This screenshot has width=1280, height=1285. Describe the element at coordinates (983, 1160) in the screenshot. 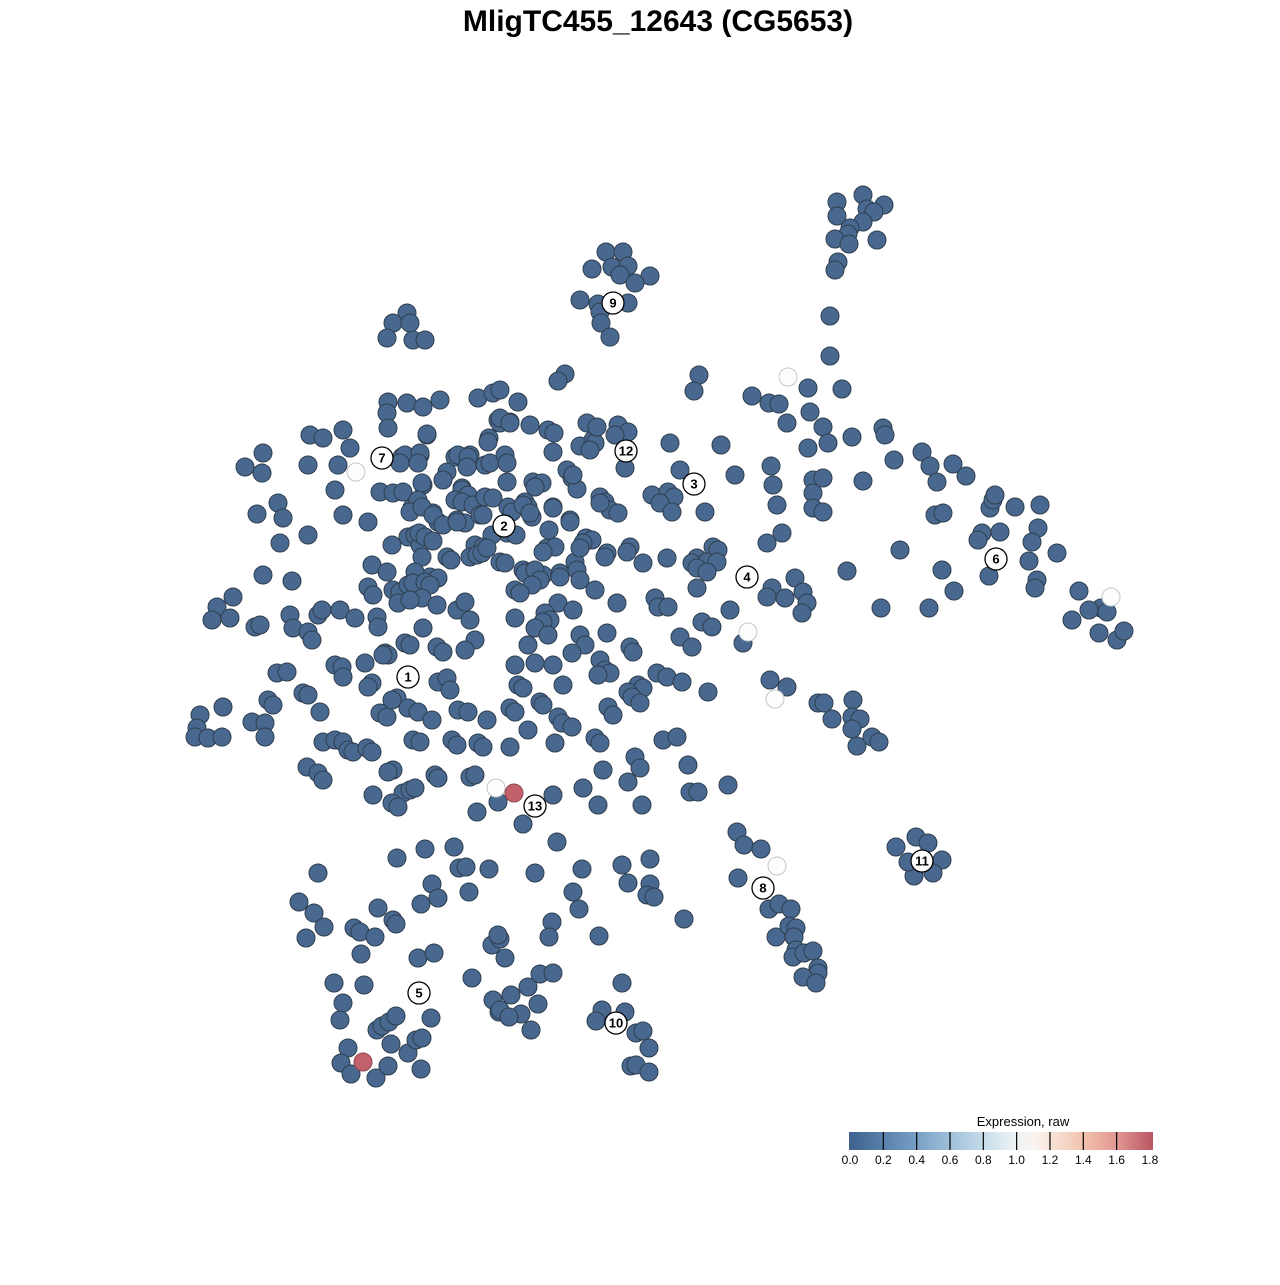

I see `colorbar-tick-label: 0.8` at that location.